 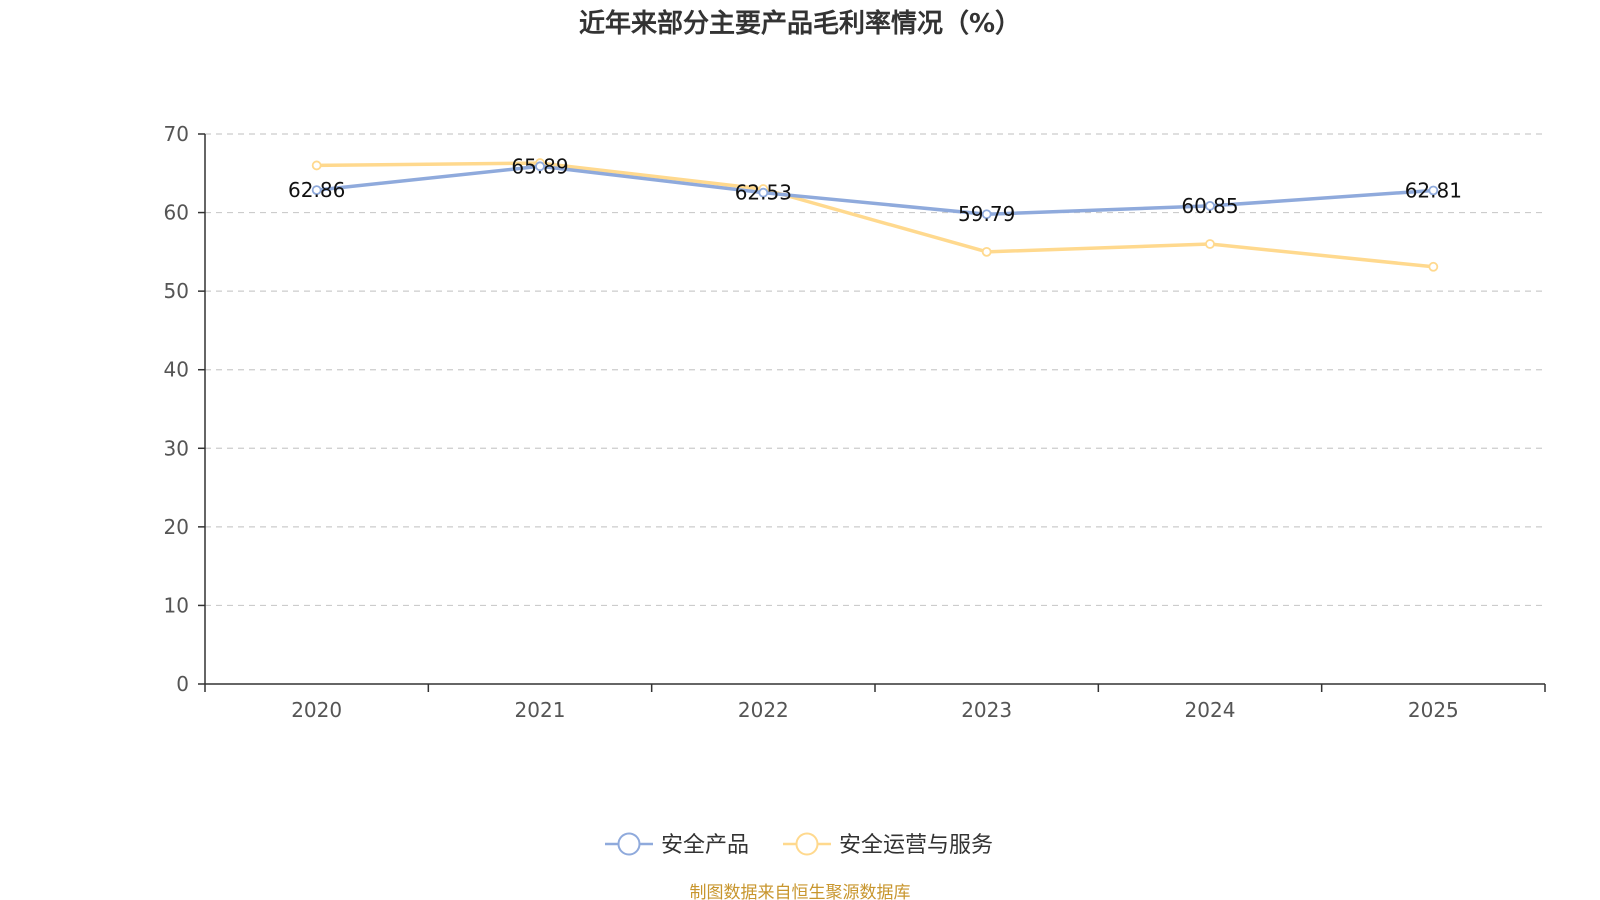 What do you see at coordinates (316, 710) in the screenshot?
I see `x-tick-label: 2020` at bounding box center [316, 710].